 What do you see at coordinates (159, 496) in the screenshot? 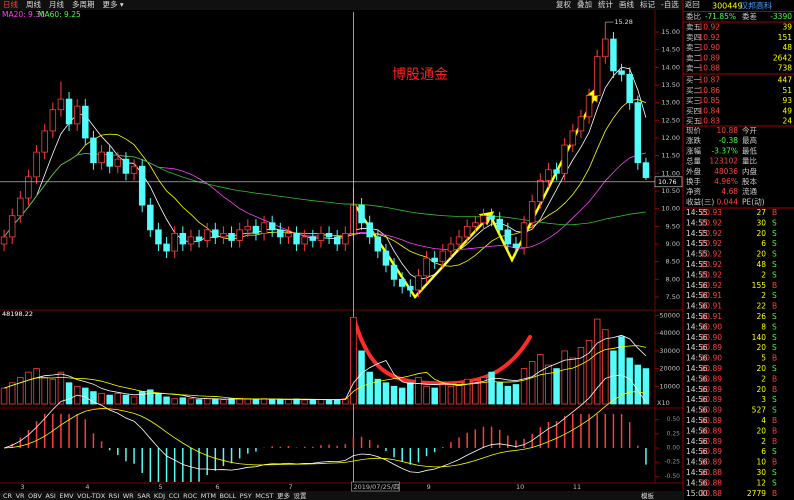
I see `indicator-tab: KDJ` at bounding box center [159, 496].